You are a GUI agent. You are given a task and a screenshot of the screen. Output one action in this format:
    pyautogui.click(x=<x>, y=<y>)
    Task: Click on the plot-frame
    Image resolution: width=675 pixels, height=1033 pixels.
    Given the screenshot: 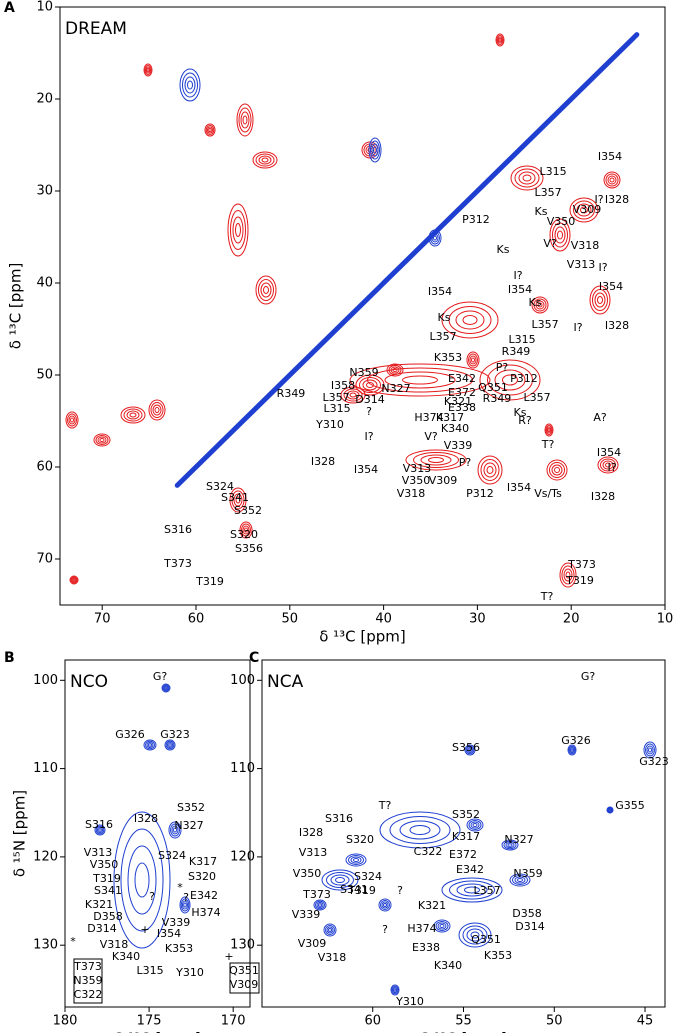 What is the action you would take?
    pyautogui.click(x=157, y=833)
    